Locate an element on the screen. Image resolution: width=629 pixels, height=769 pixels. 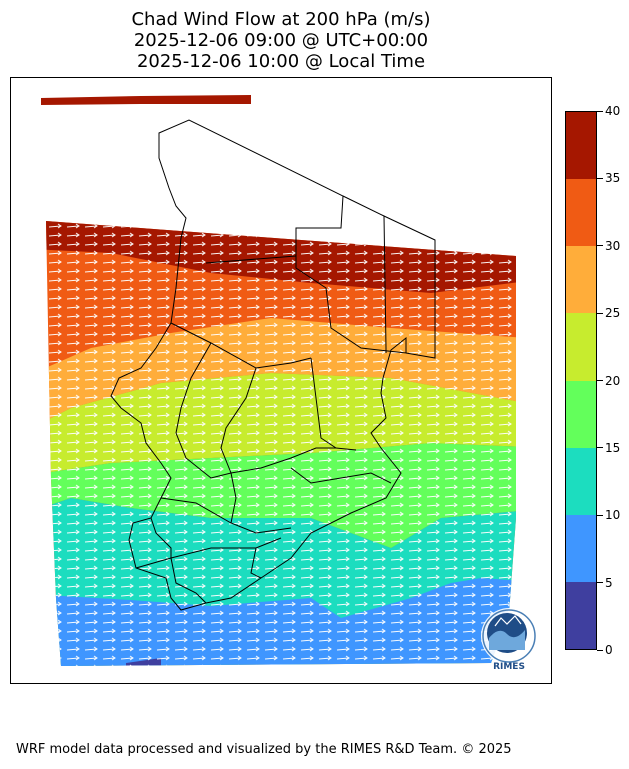
title-line-2: 2025-12-06 09:00 @ UTC+00:00 is located at coordinates (281, 40).